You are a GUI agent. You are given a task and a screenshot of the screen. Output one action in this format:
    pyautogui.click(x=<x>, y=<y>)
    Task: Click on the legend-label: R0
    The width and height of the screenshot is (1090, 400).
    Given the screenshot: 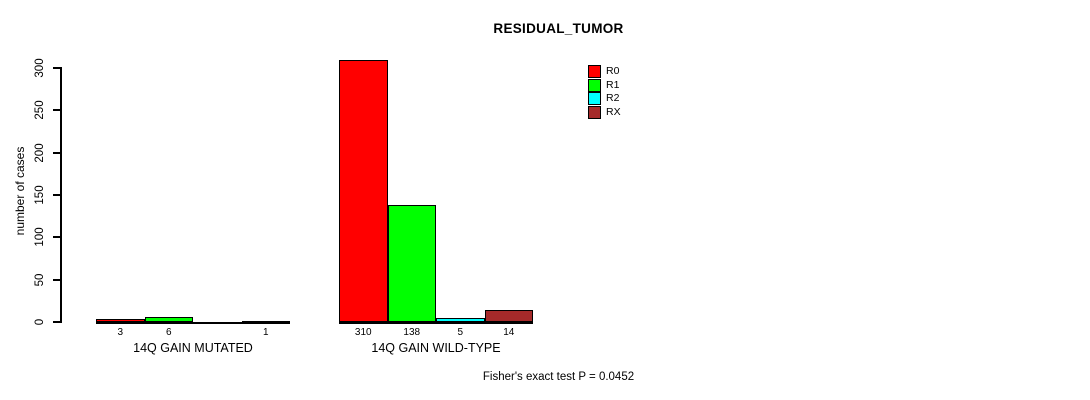 What is the action you would take?
    pyautogui.click(x=613, y=71)
    